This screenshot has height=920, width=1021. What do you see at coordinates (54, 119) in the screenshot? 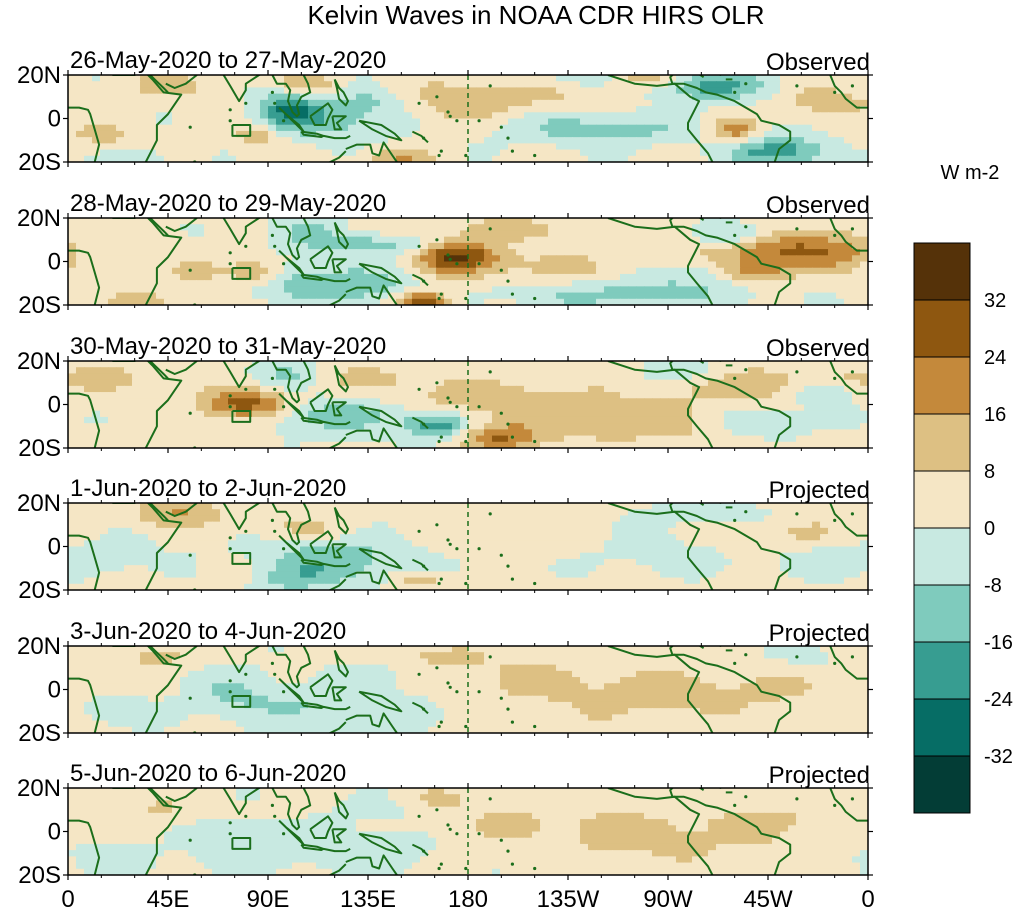
I see `y-tick-label: 0` at bounding box center [54, 119].